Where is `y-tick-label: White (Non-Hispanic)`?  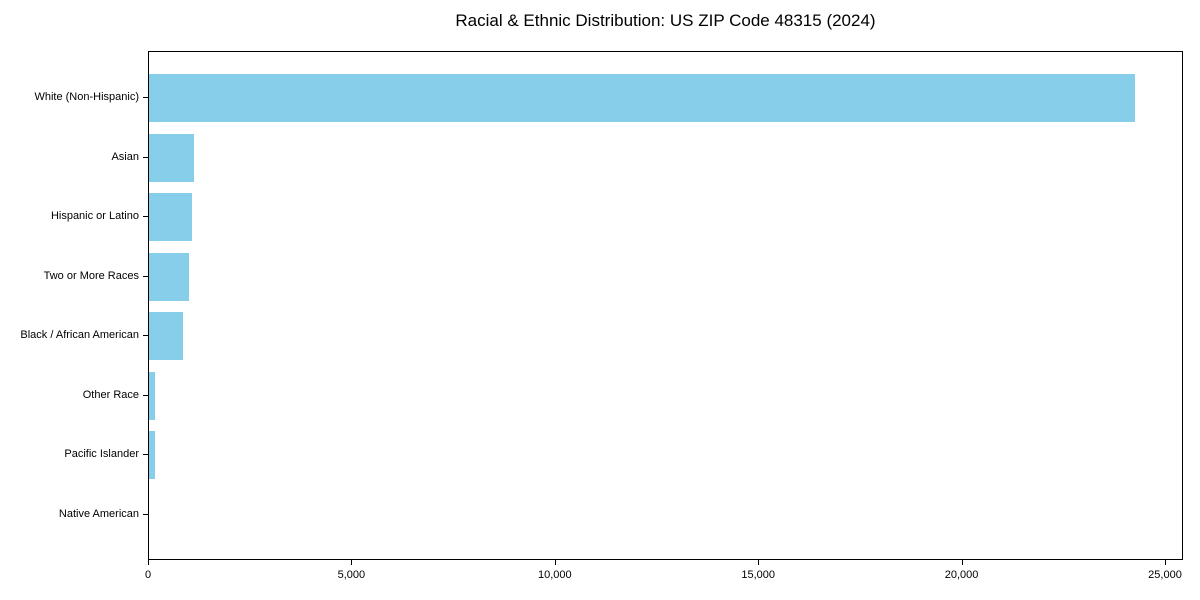 y-tick-label: White (Non-Hispanic) is located at coordinates (86, 97).